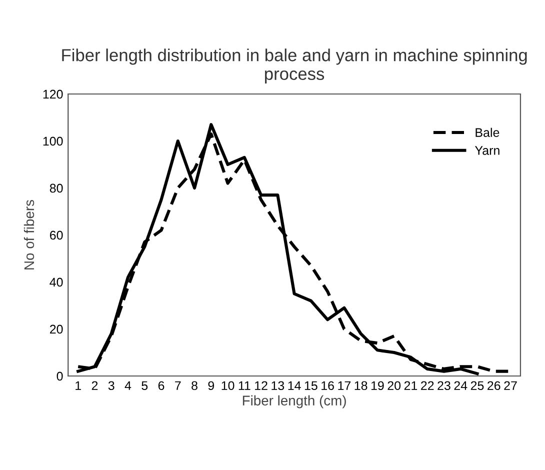  Describe the element at coordinates (261, 385) in the screenshot. I see `x-tick-label: 12` at that location.